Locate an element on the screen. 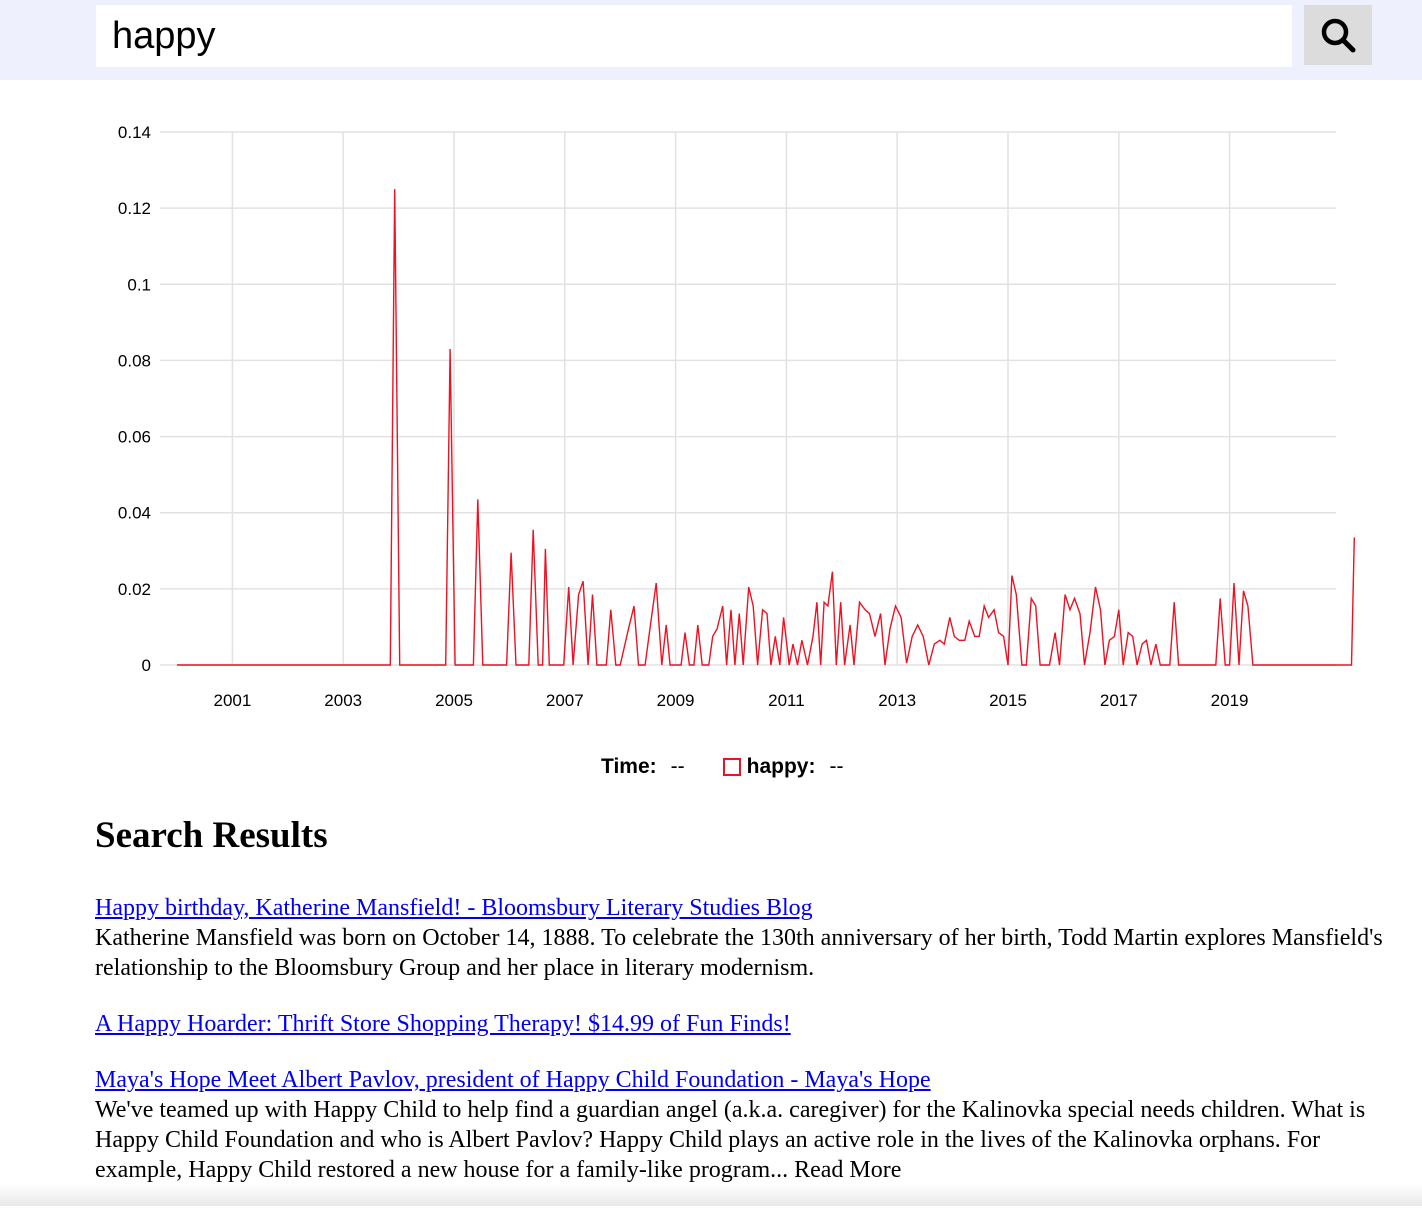 Image resolution: width=1422 pixels, height=1211 pixels. search-icon is located at coordinates (1338, 35).